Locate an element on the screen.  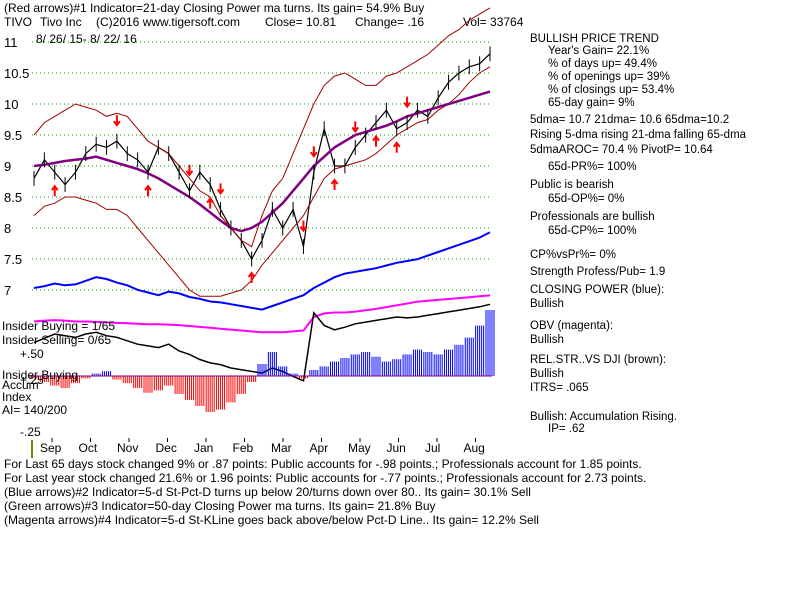
x-tick-label: Sep is located at coordinates (51, 448).